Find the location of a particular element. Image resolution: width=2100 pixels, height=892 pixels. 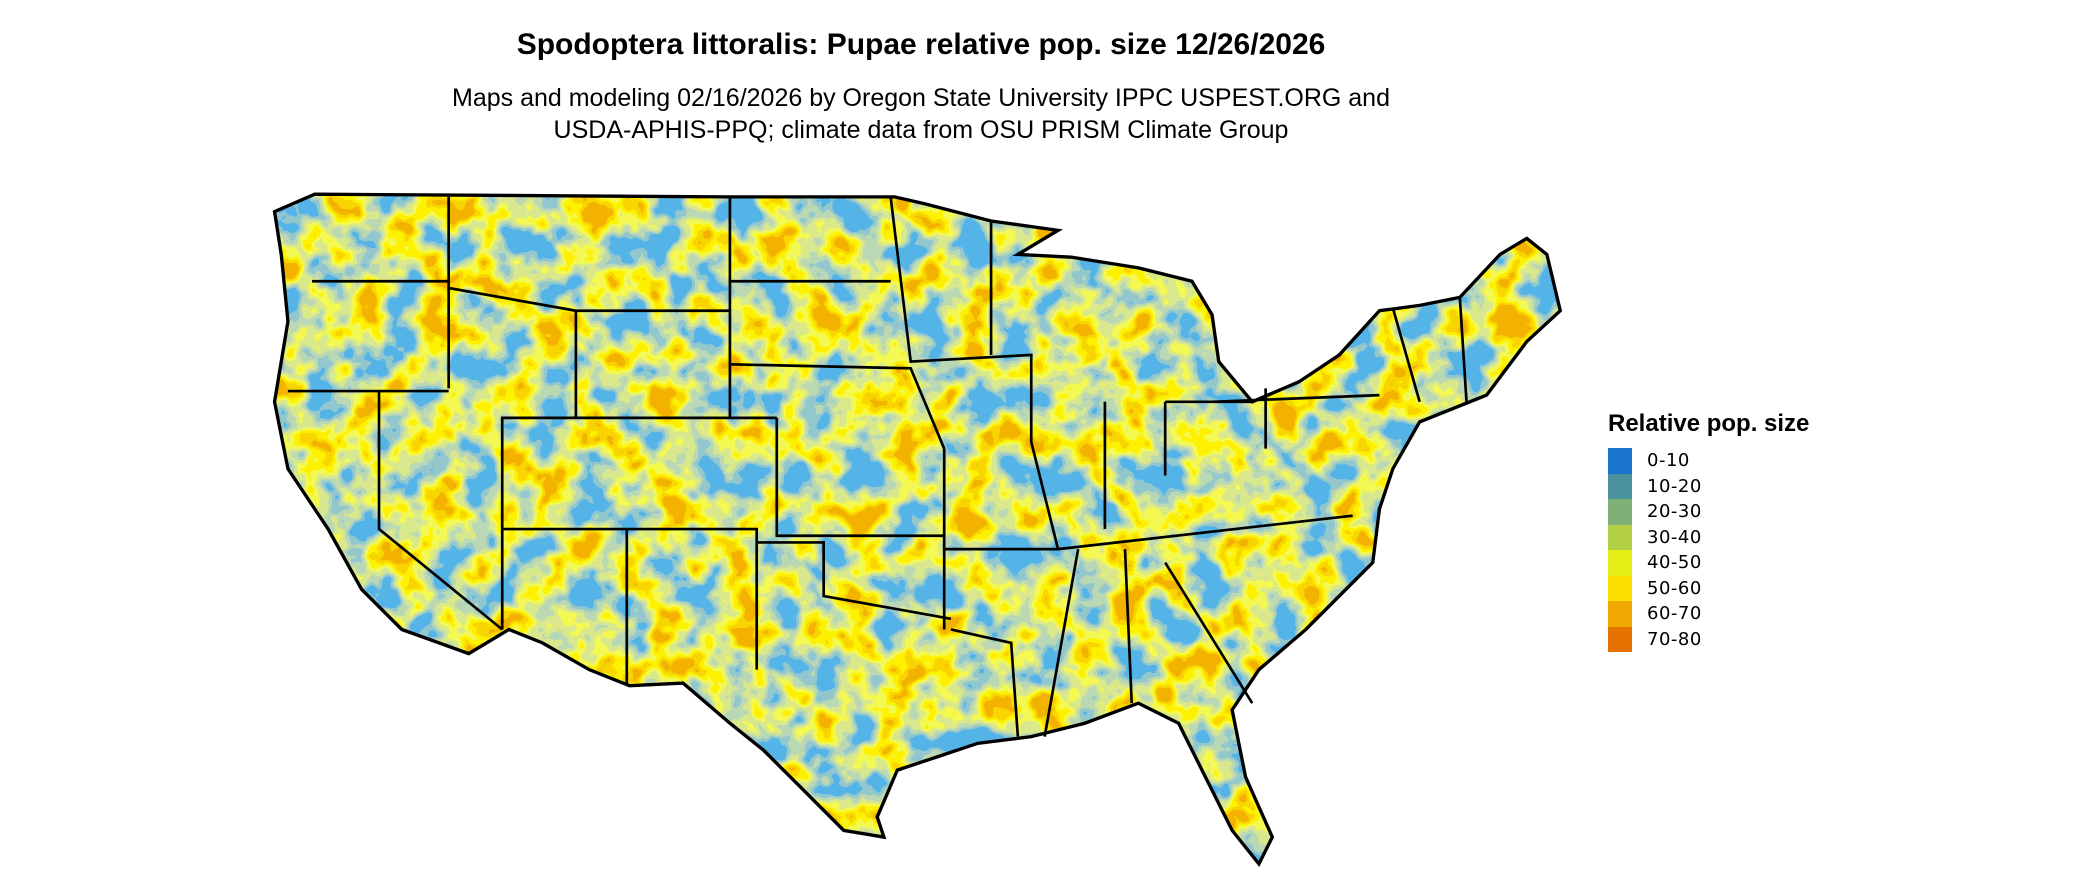

legend-item: 30-40 is located at coordinates (1708, 537).